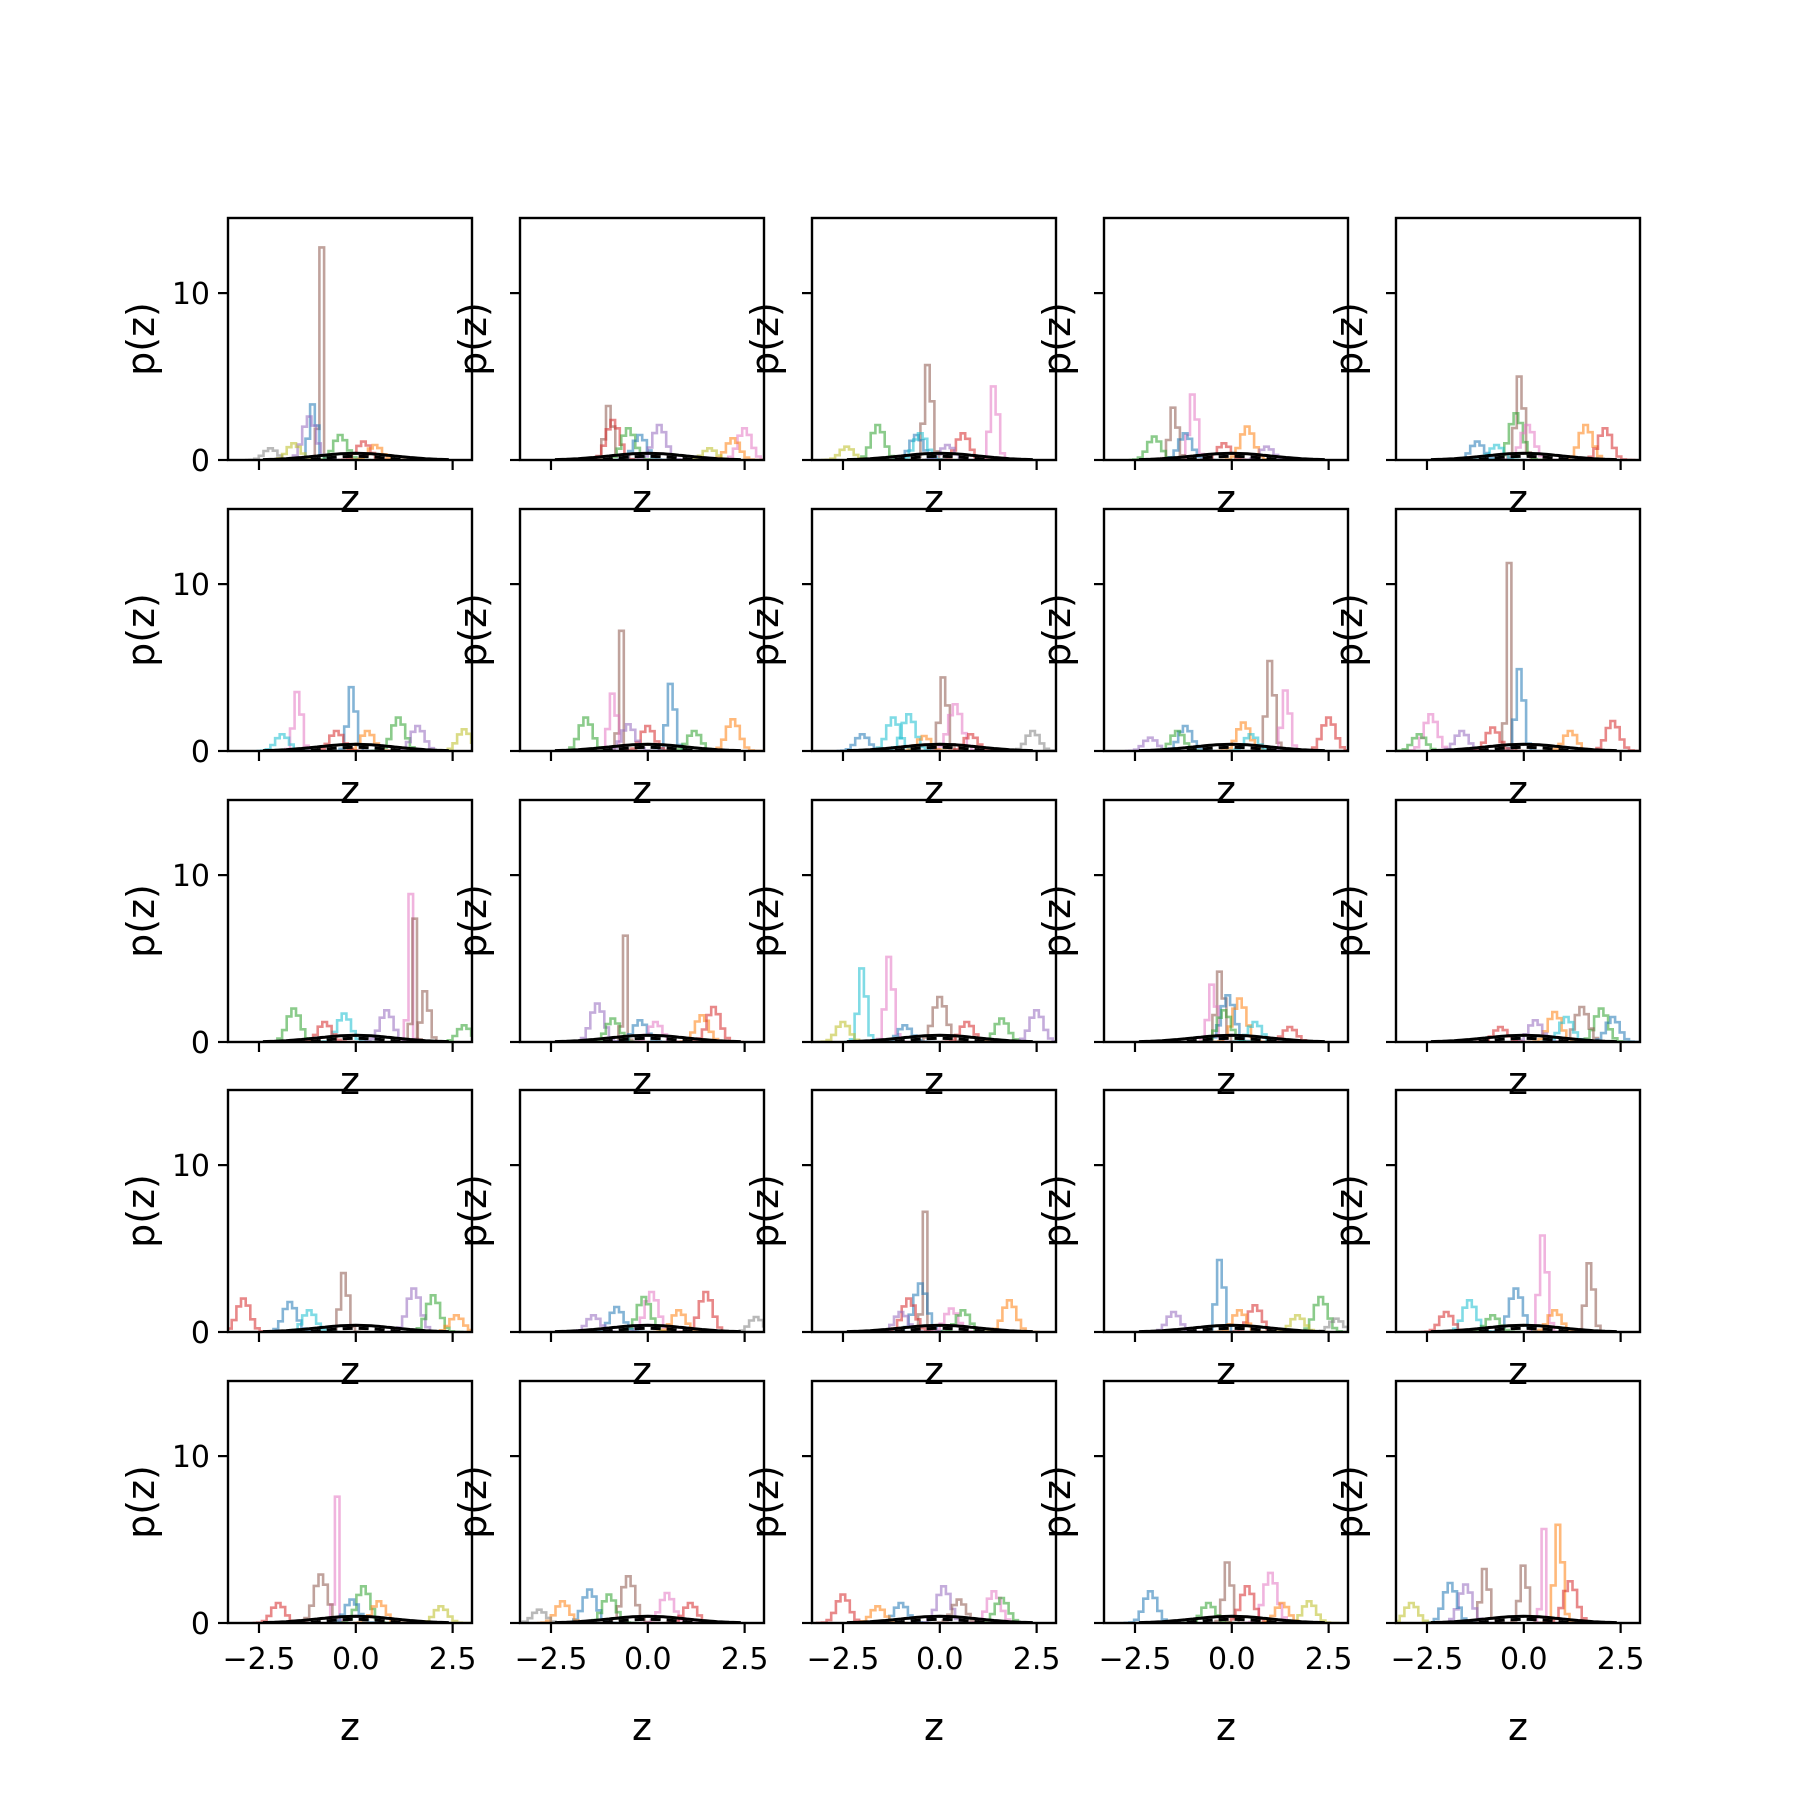 This screenshot has width=1800, height=1800. Describe the element at coordinates (296, 1240) in the screenshot. I see `panel-4-1: 0 10 z p(z)` at that location.